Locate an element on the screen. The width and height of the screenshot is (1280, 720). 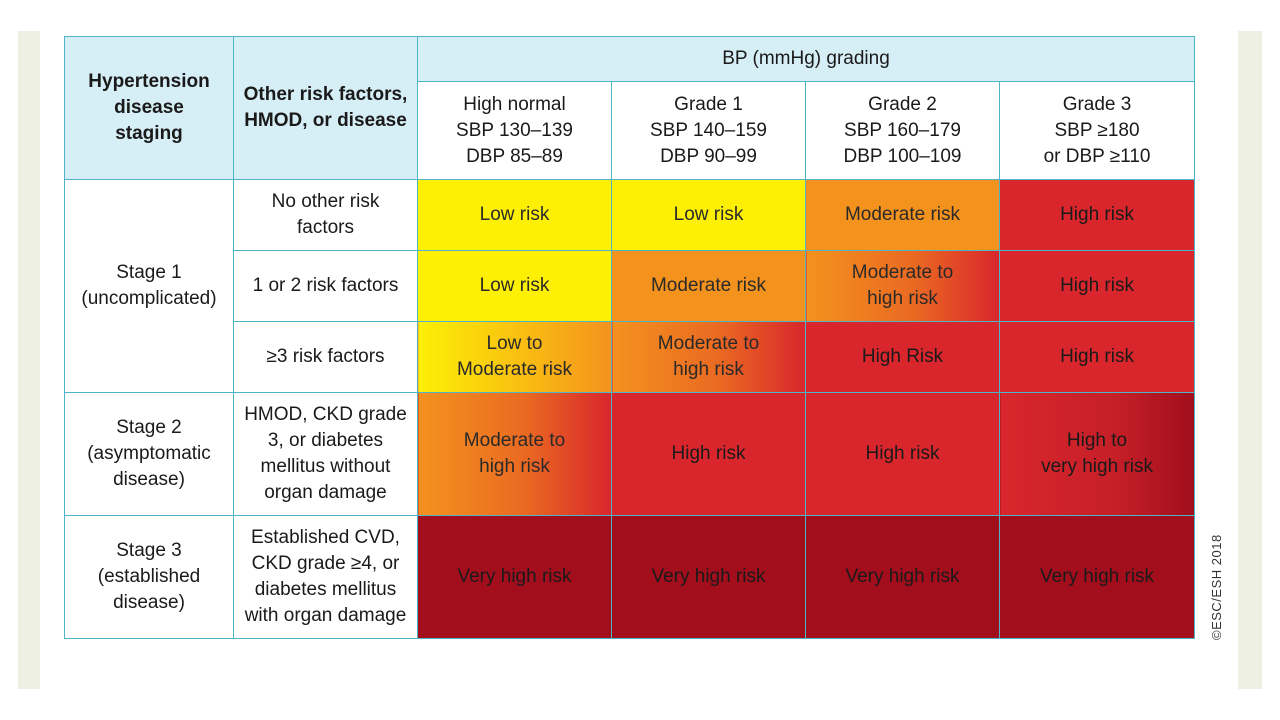
risk-factor-label: ≥3 risk factors is located at coordinates (325, 357).